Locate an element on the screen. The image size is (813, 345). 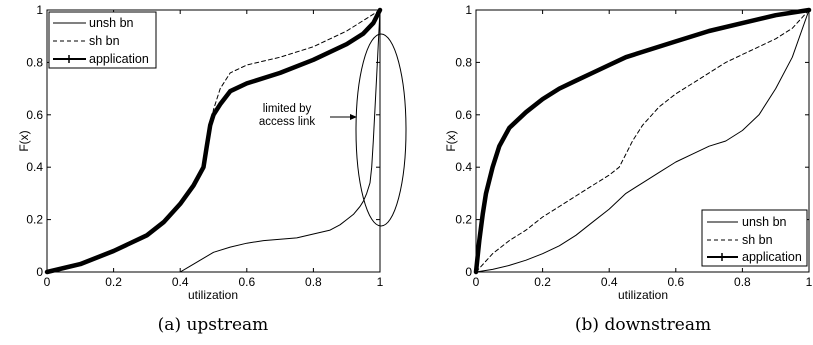
y-tick-label-upstream: 0.2 is located at coordinates (34, 220).